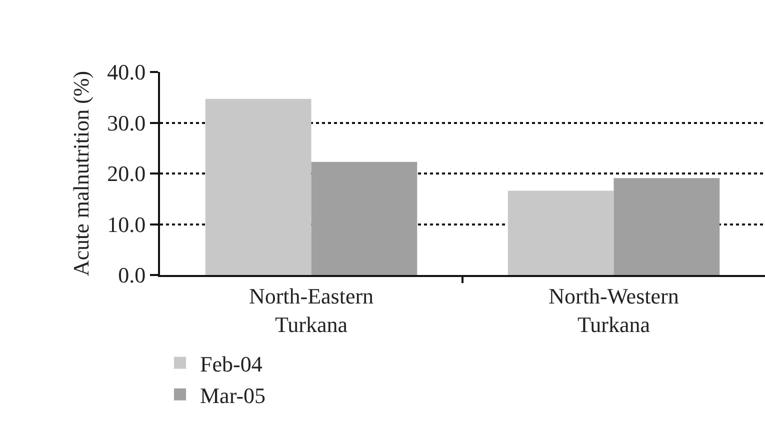 This screenshot has height=435, width=765. Describe the element at coordinates (126, 72) in the screenshot. I see `y-tick-label: 40.0` at that location.